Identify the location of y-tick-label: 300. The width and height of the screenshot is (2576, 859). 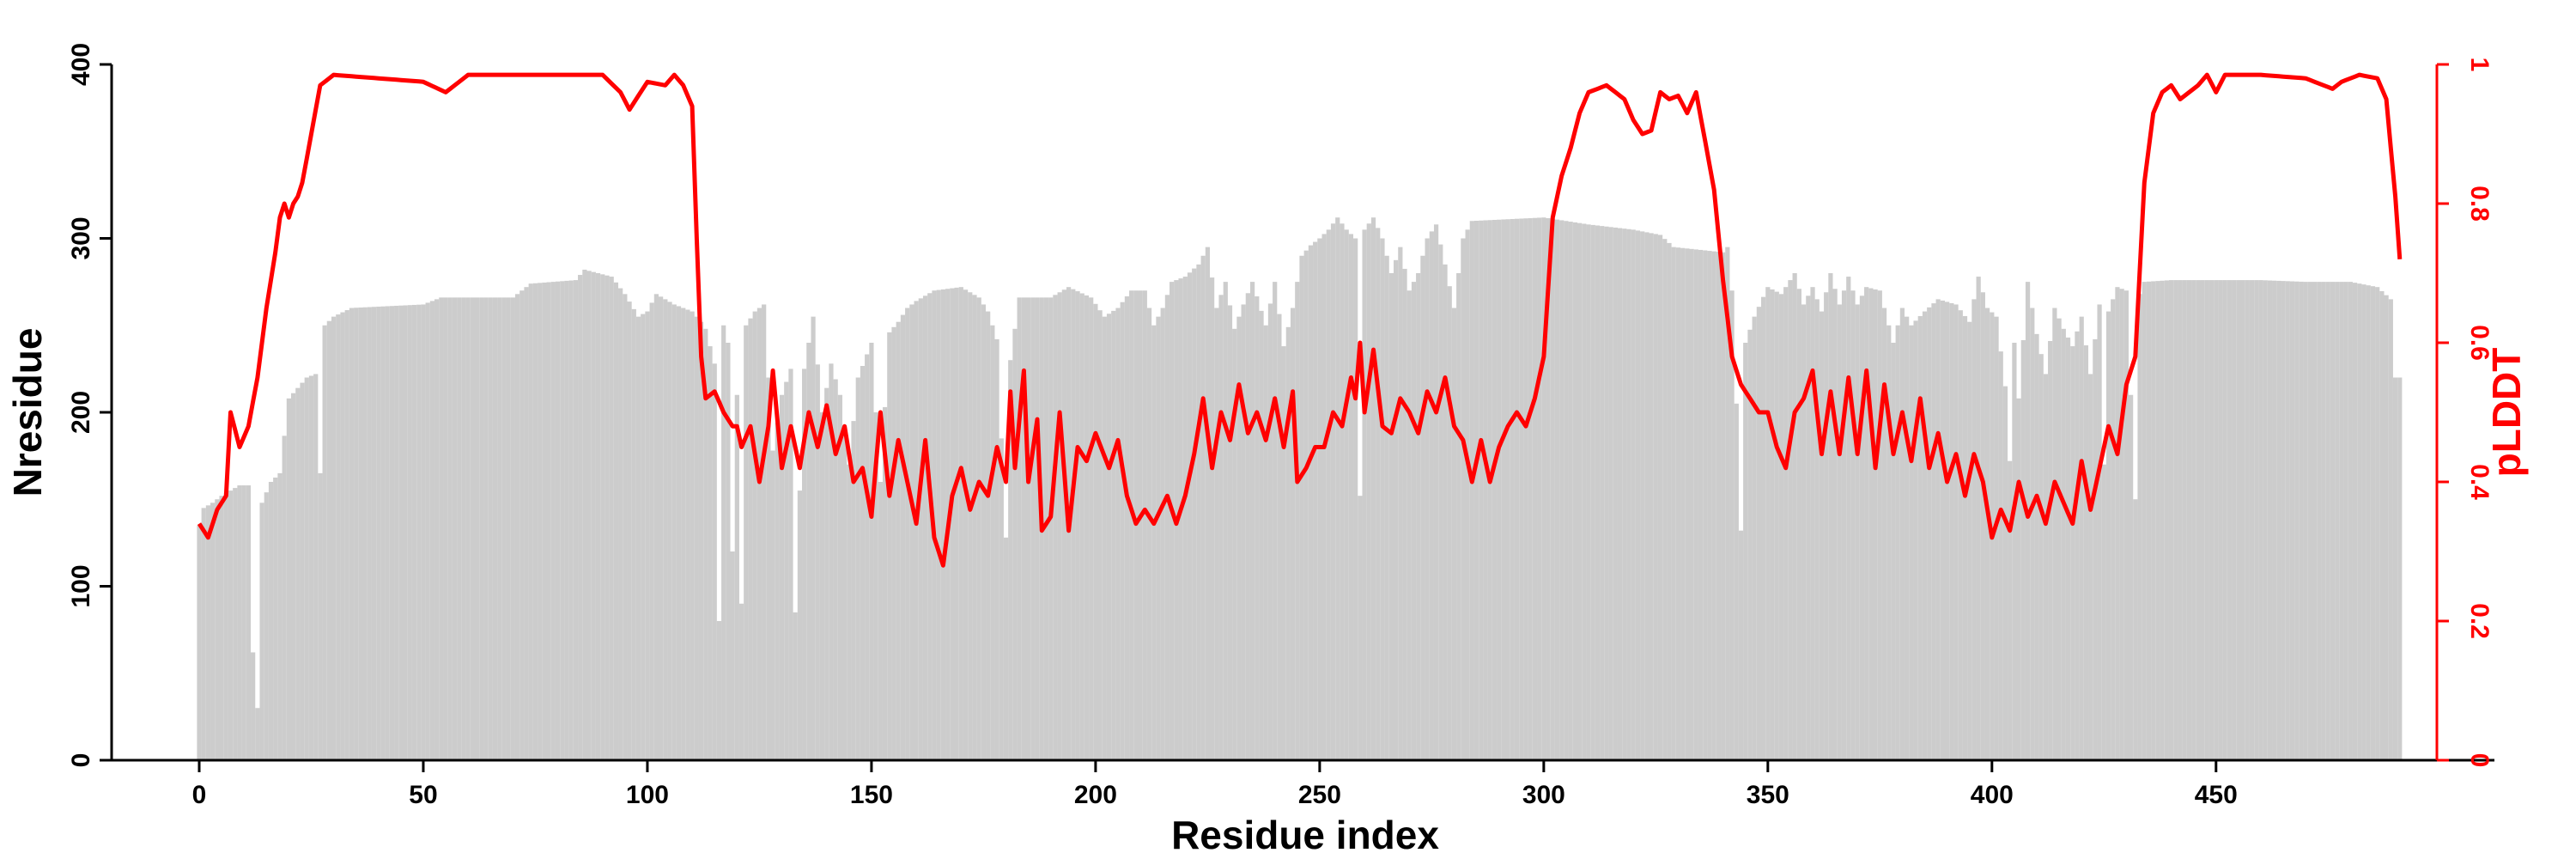
(81, 238).